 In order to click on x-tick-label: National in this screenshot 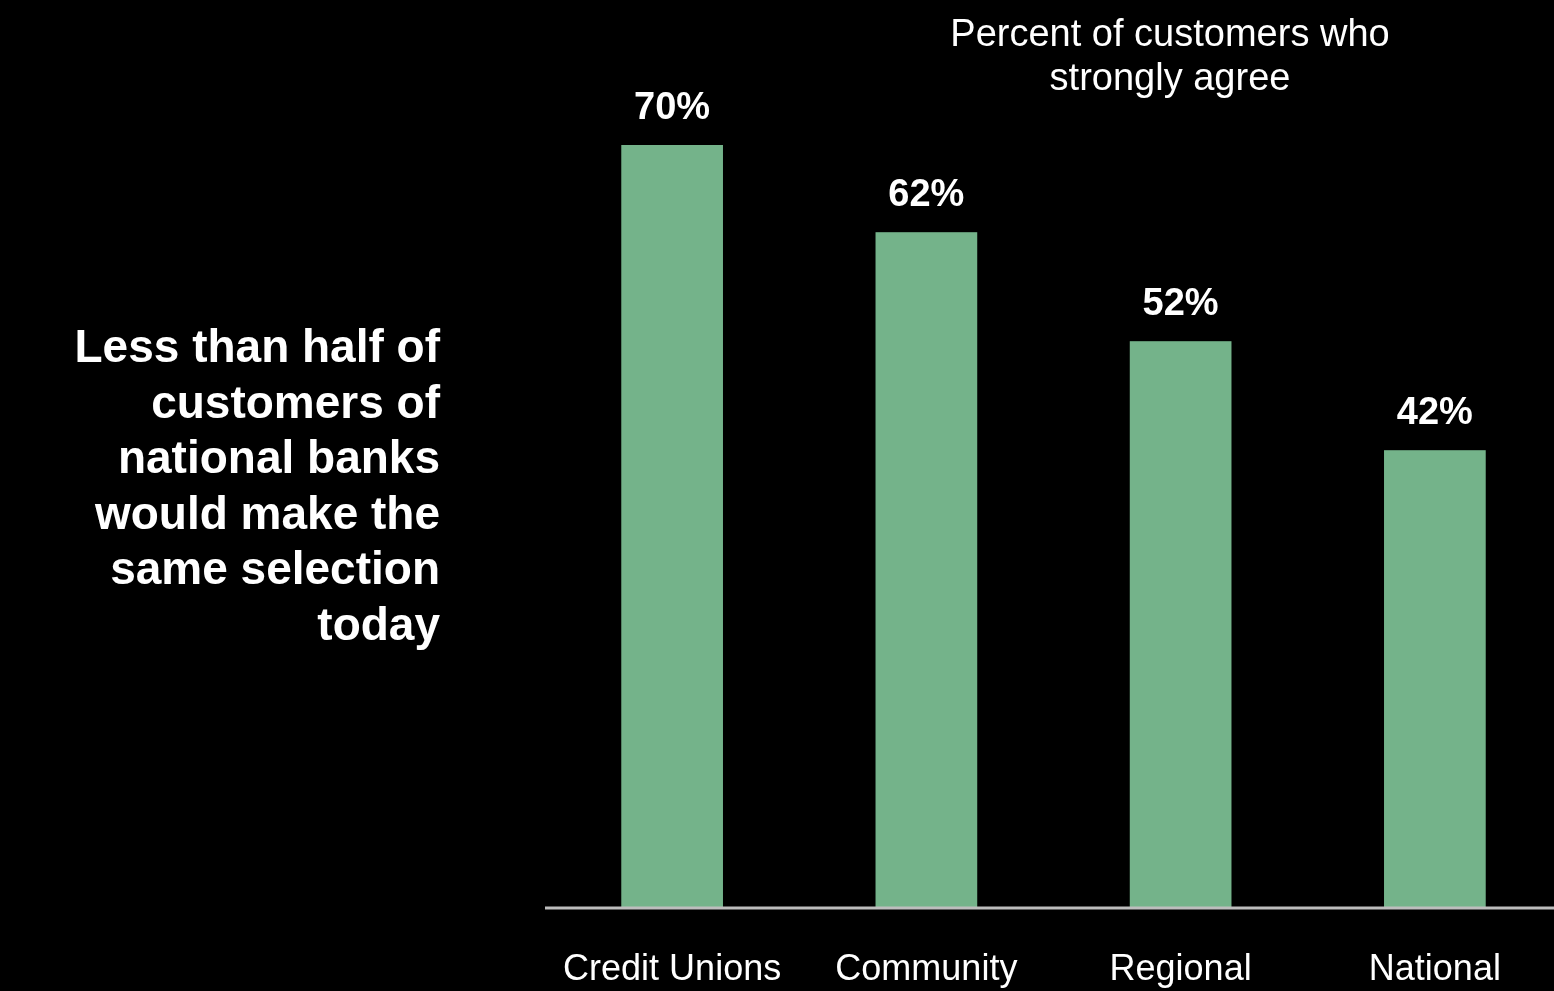, I will do `click(1434, 967)`.